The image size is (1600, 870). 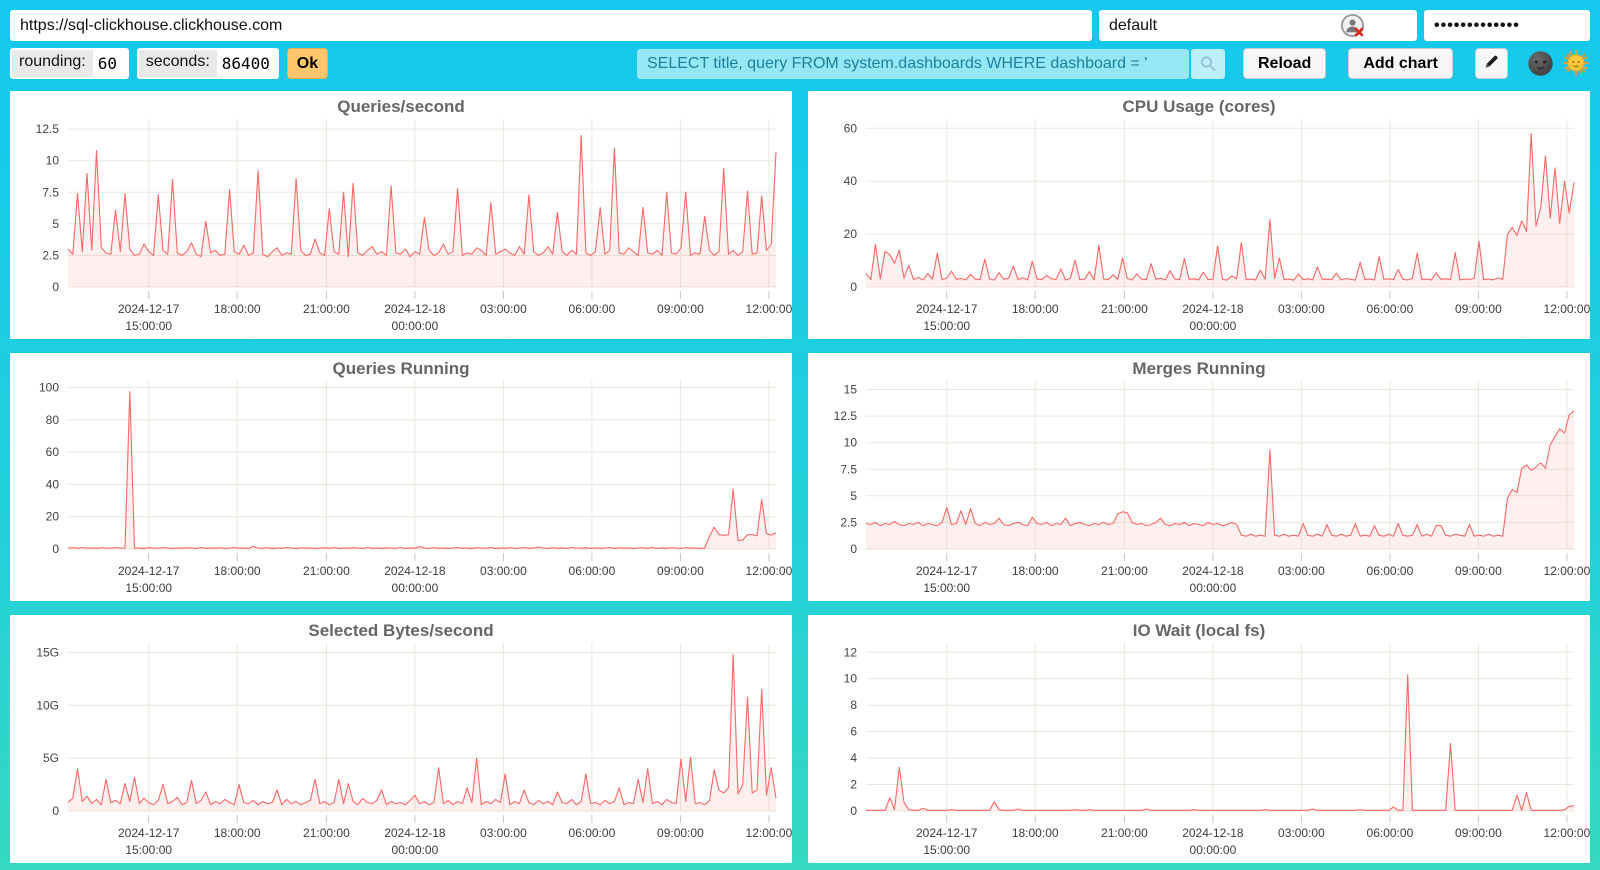 I want to click on svg-text: 5, so click(x=853, y=496).